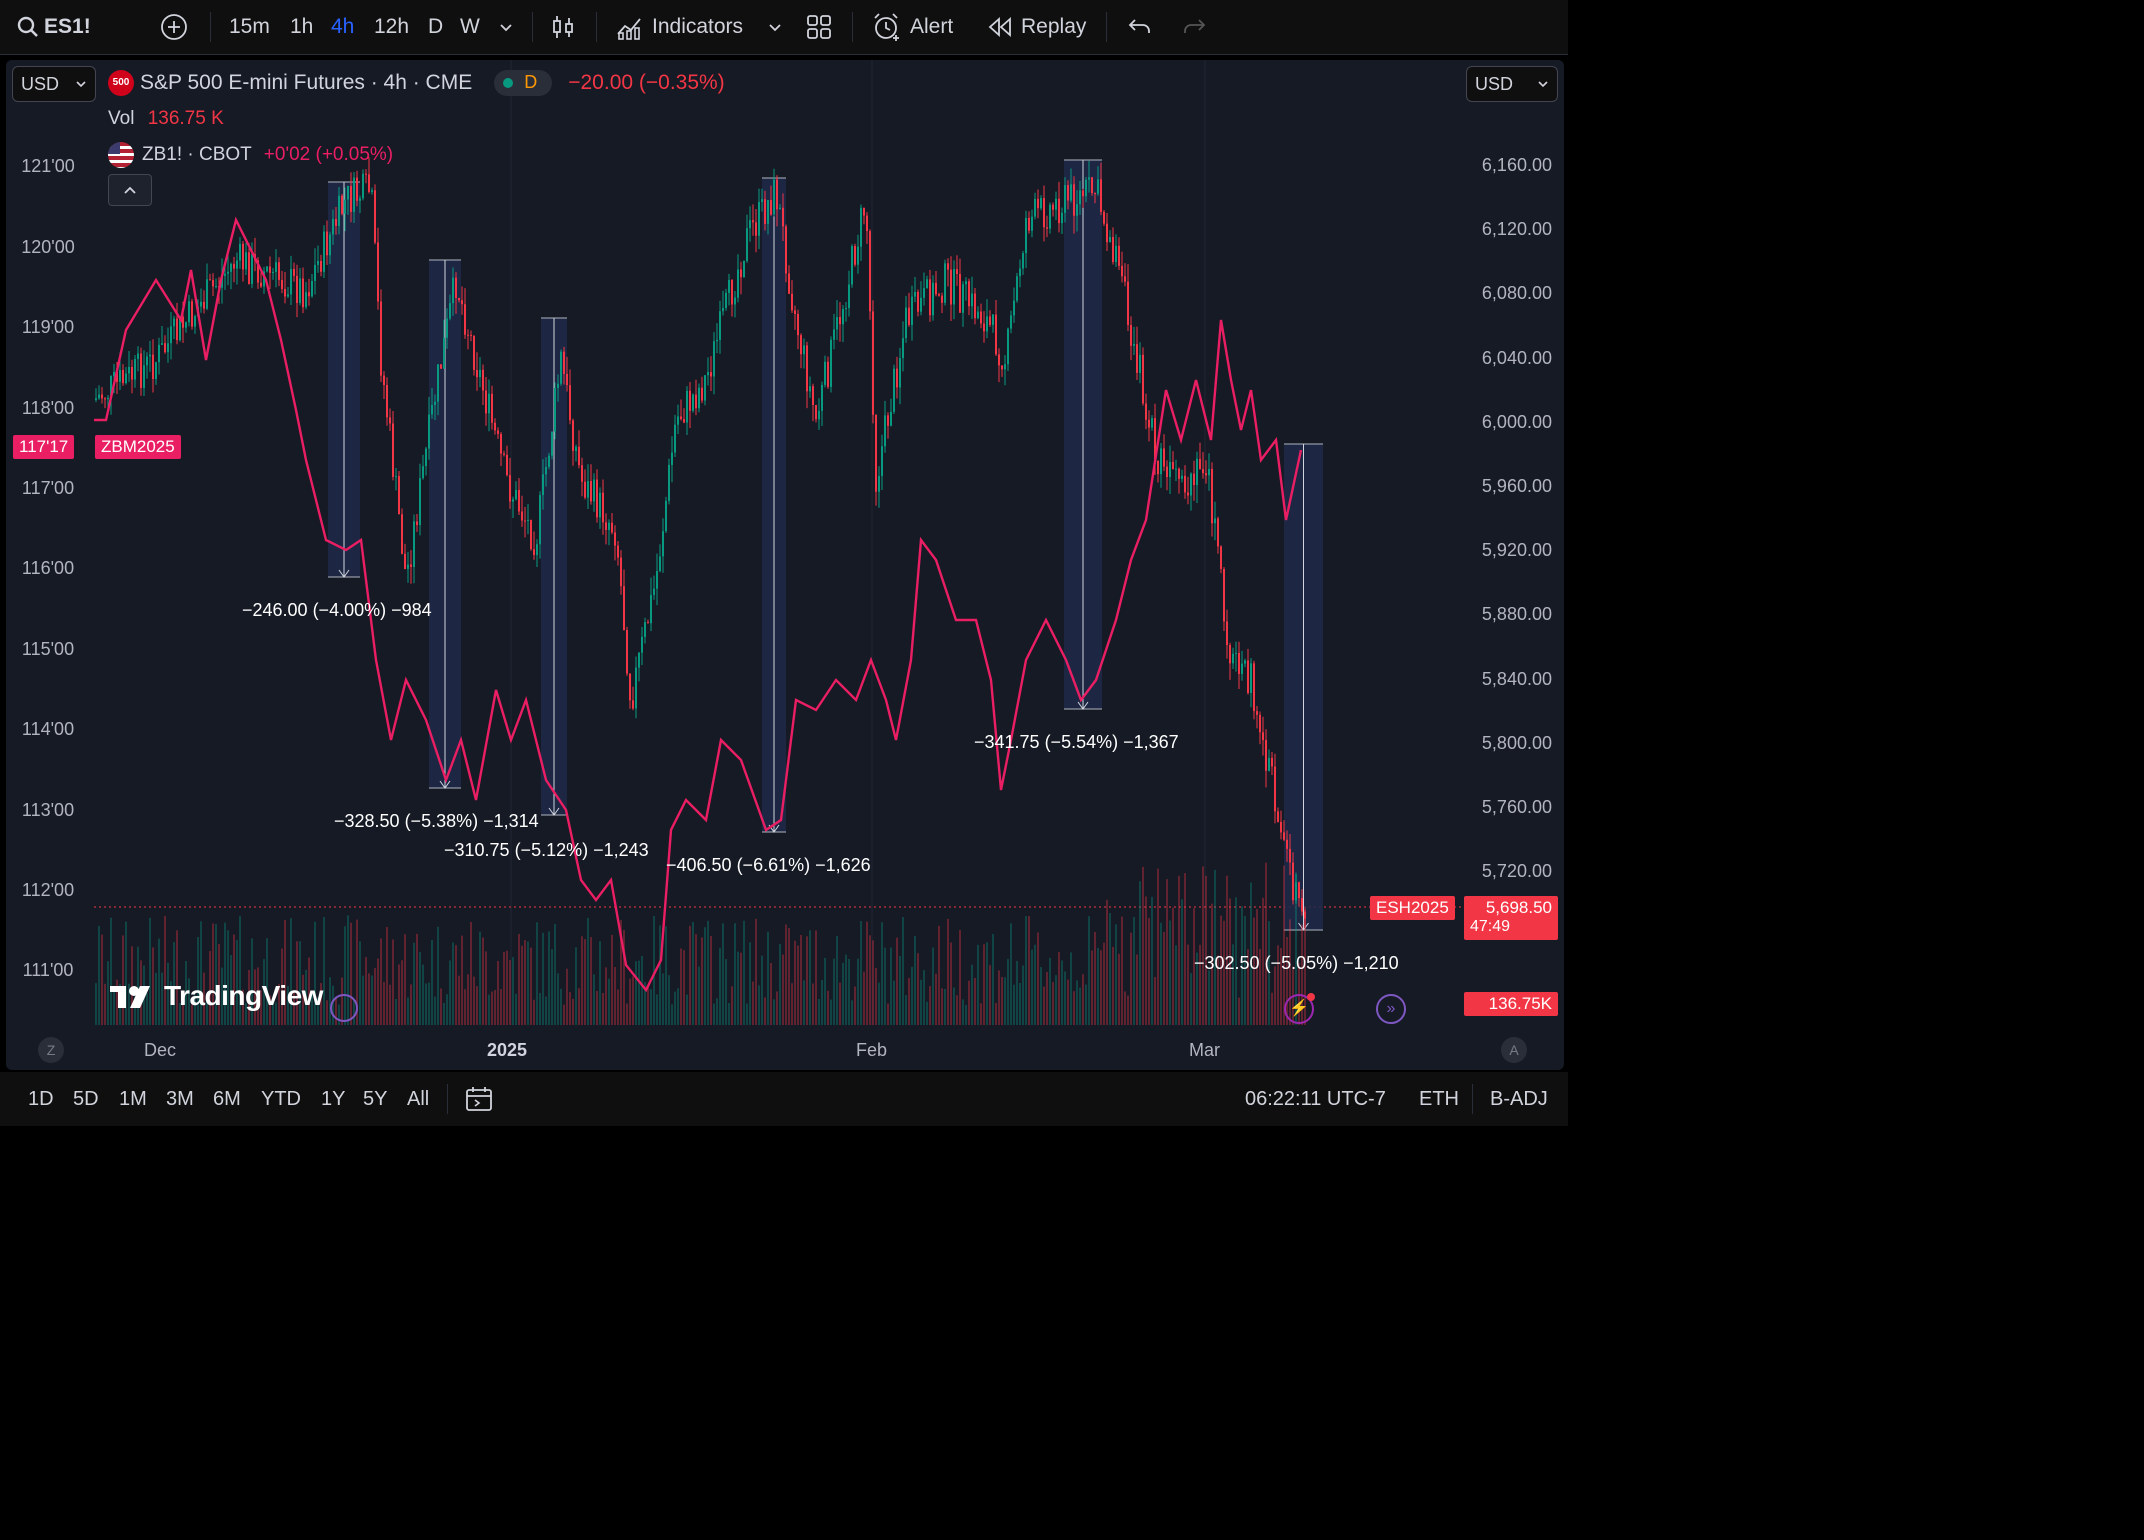 The width and height of the screenshot is (2144, 1540). I want to click on auto-scale-right-button: A, so click(1514, 1050).